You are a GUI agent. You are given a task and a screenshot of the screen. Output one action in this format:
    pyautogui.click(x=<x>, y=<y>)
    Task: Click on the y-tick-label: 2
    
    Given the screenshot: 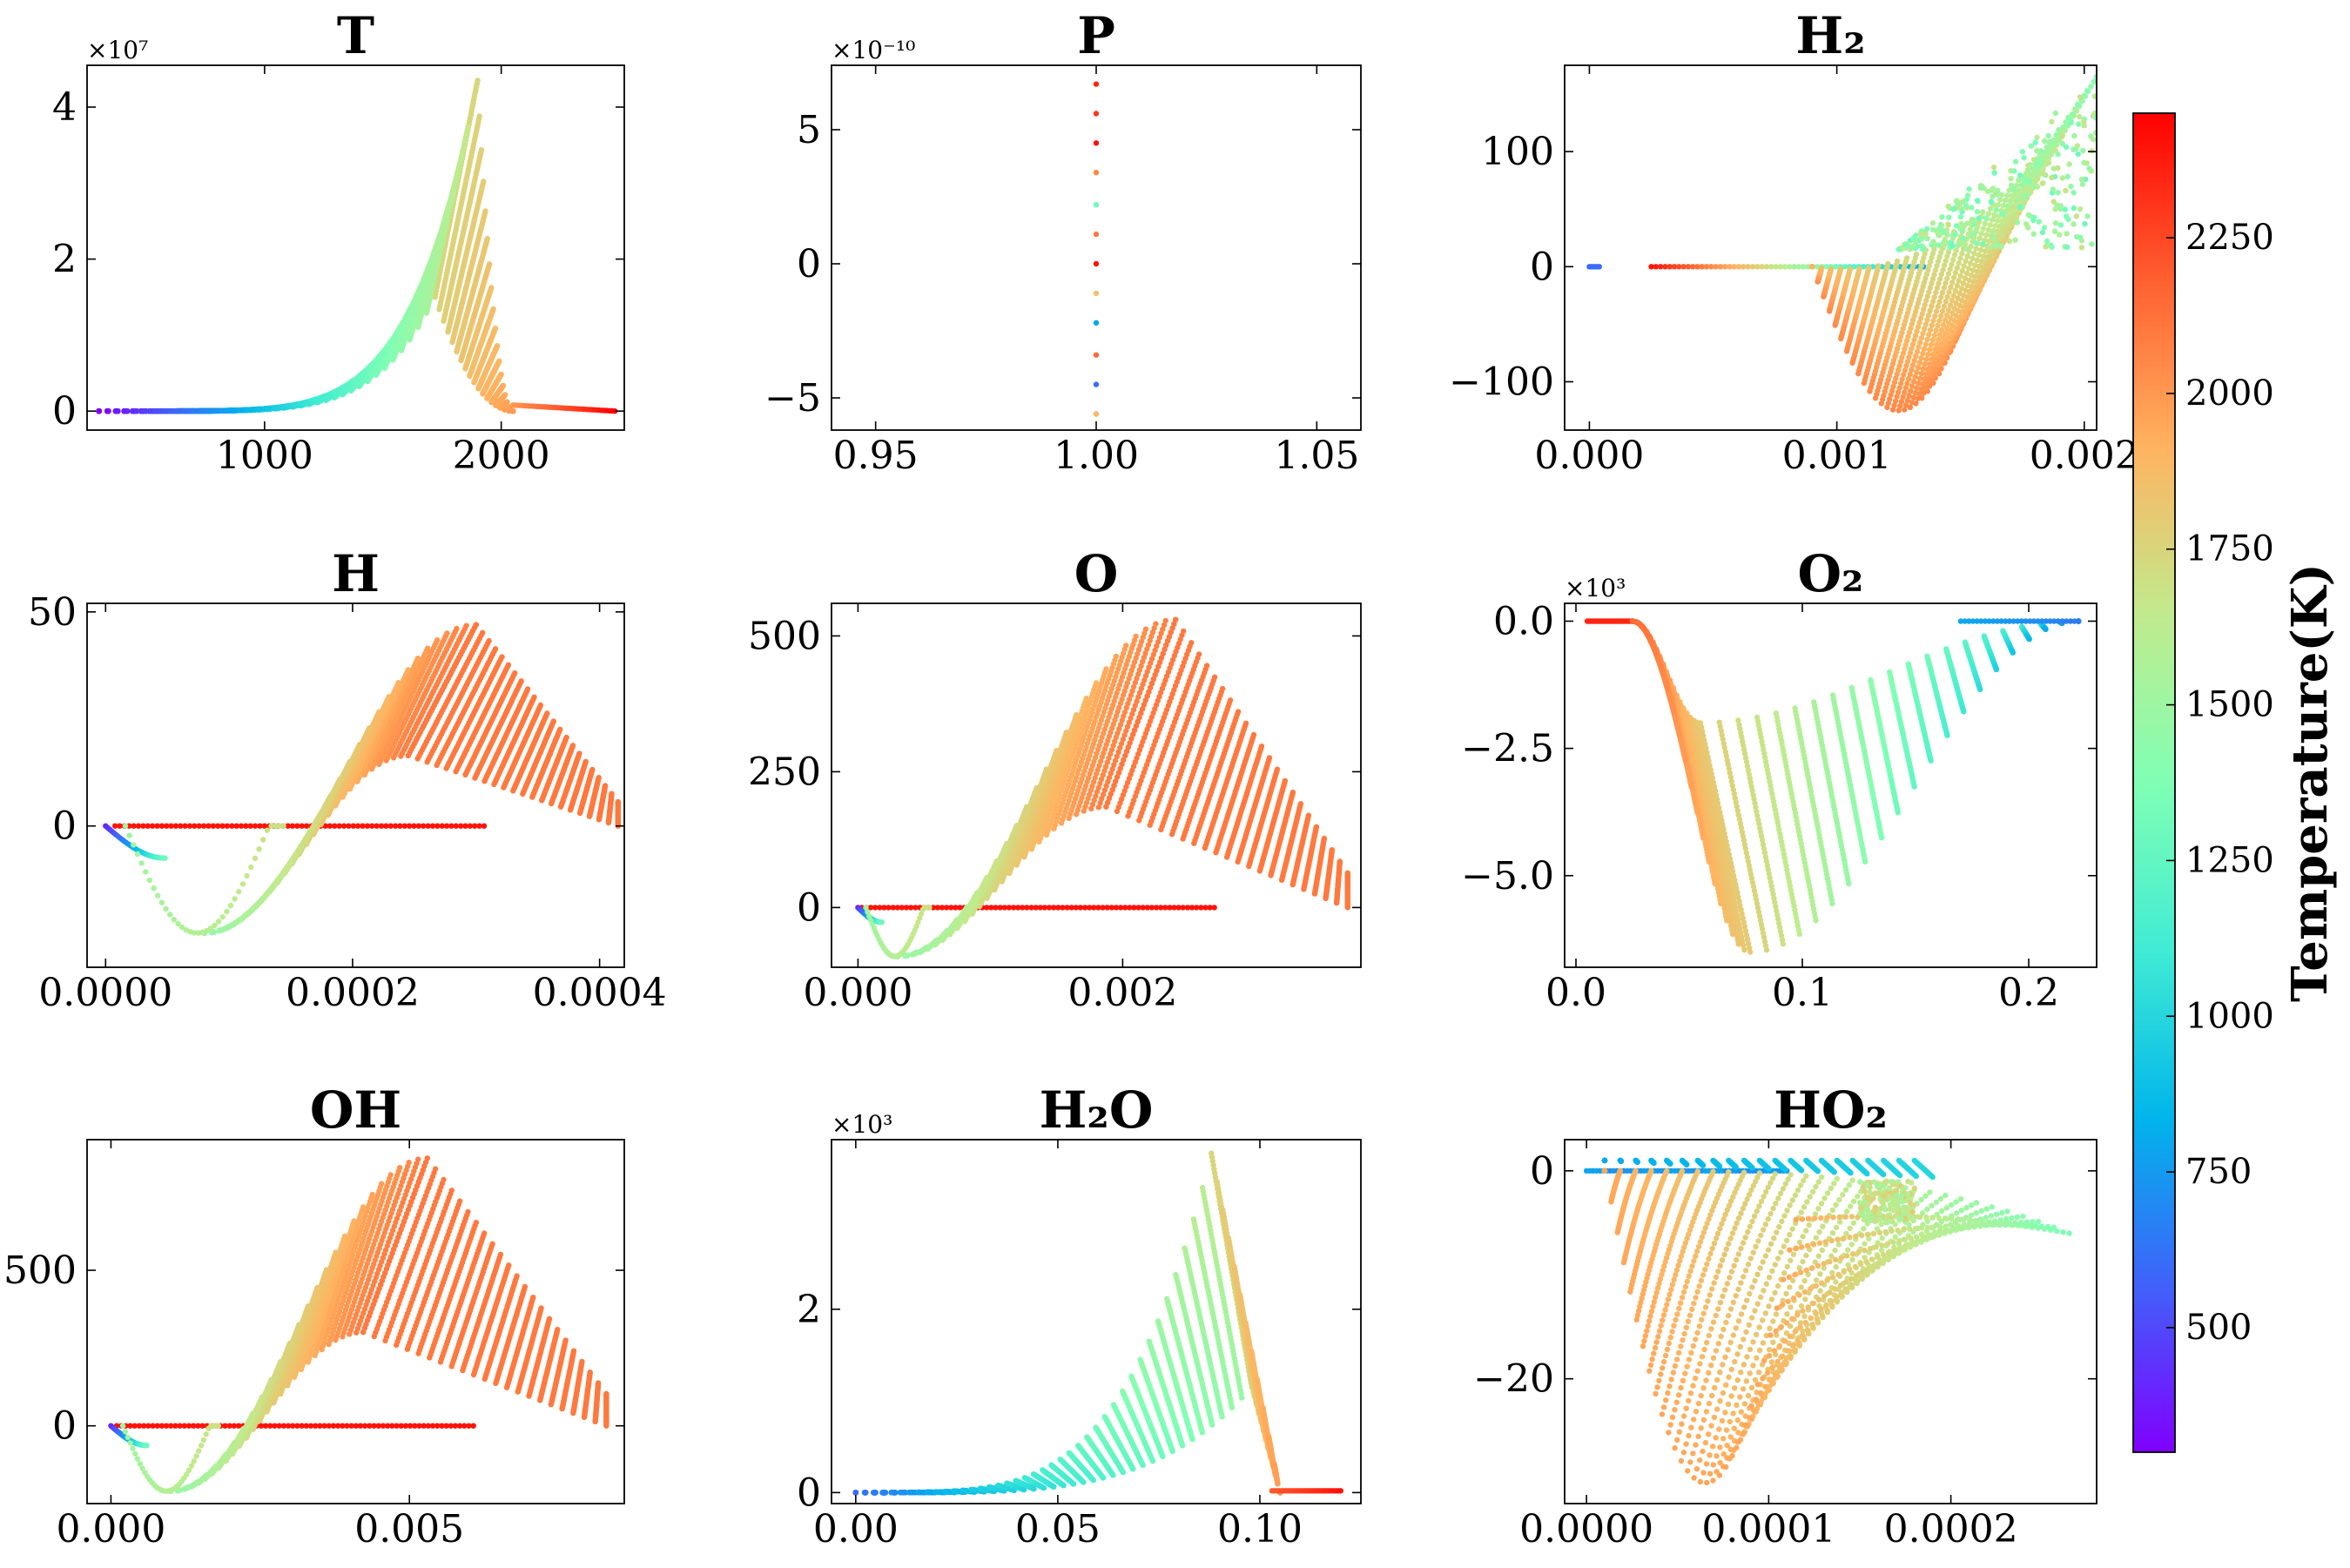 What is the action you would take?
    pyautogui.click(x=64, y=260)
    